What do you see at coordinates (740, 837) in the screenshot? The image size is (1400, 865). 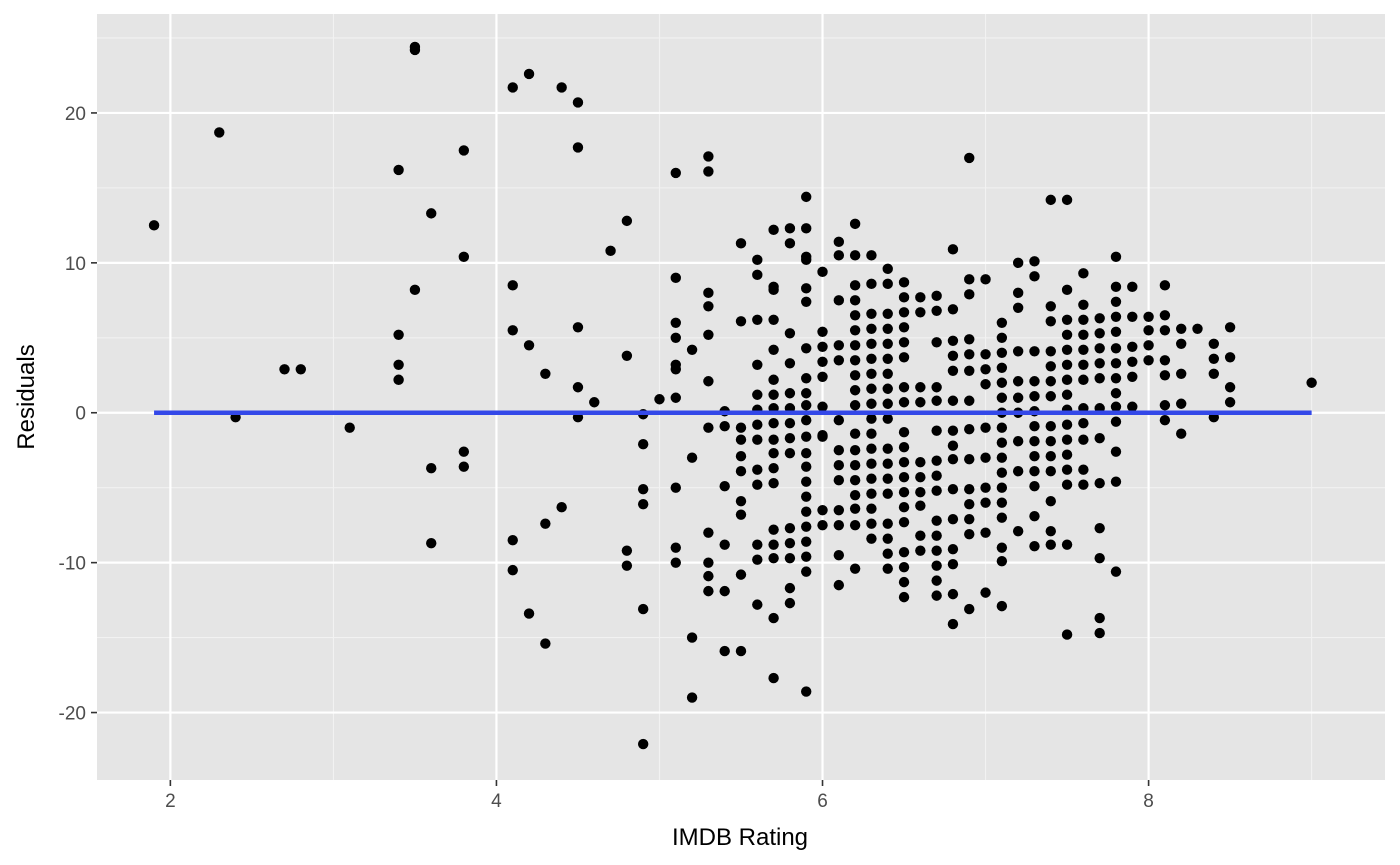 I see `x-axis-title: IMDB Rating` at bounding box center [740, 837].